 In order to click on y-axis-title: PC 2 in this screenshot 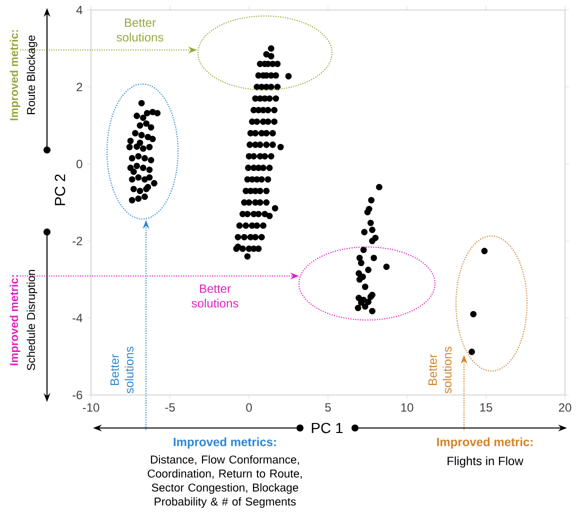, I will do `click(60, 190)`.